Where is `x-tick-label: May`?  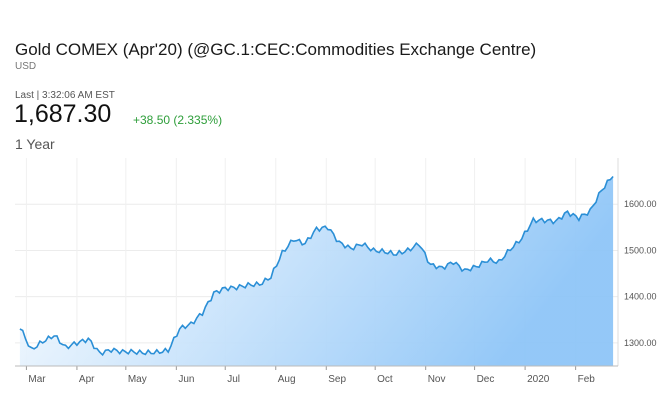
x-tick-label: May is located at coordinates (137, 379).